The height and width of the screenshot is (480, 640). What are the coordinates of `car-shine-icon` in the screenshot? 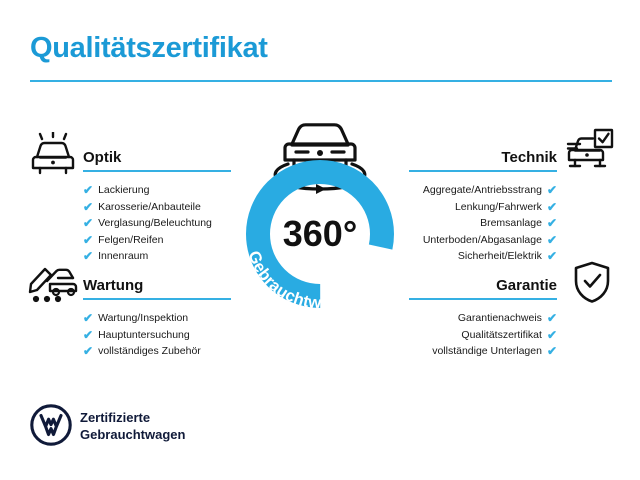 It's located at (53, 157).